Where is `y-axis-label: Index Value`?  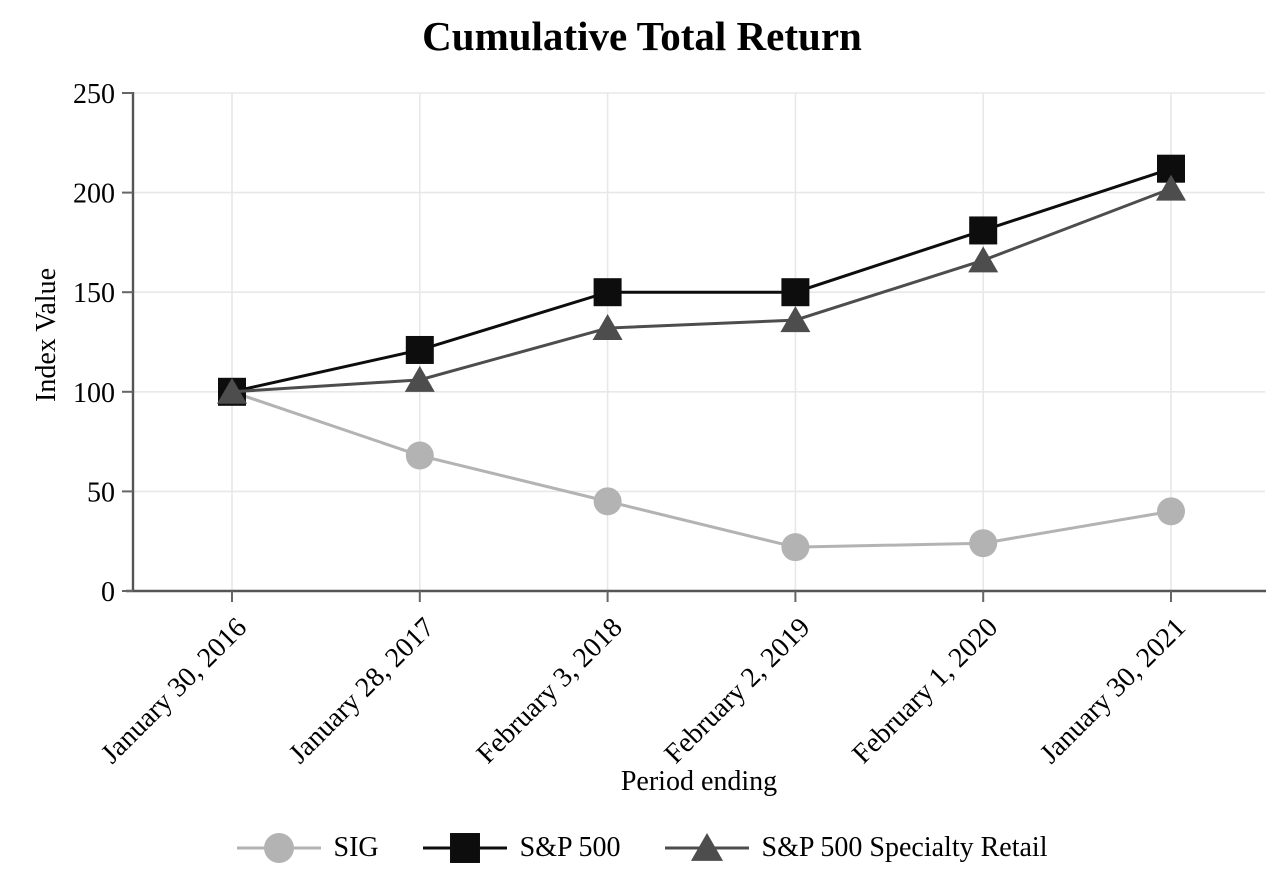
y-axis-label: Index Value is located at coordinates (46, 335).